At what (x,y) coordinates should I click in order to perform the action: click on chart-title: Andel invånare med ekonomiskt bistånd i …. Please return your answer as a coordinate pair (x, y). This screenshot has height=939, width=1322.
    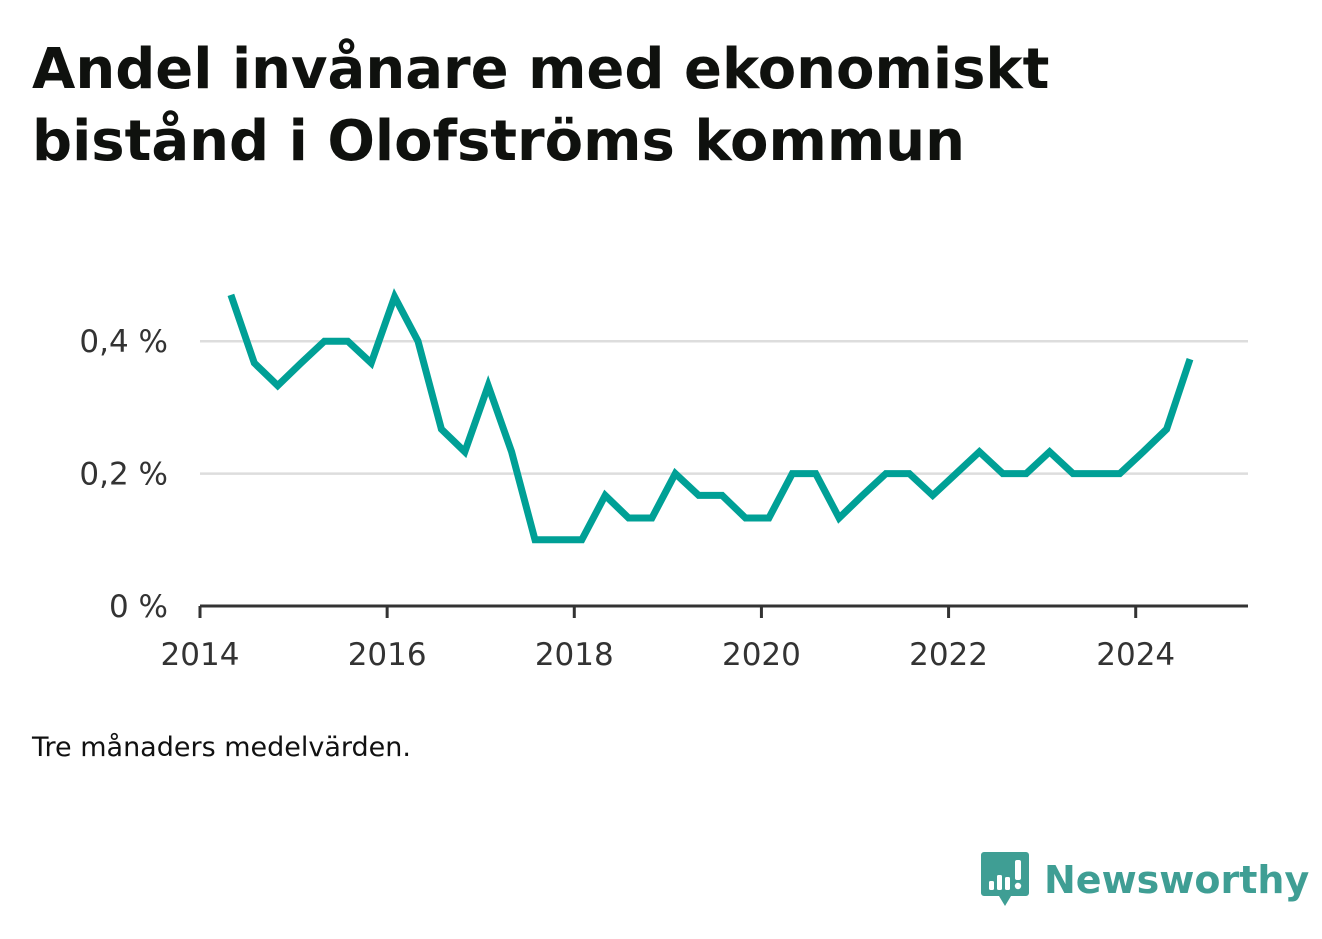
    Looking at the image, I should click on (541, 105).